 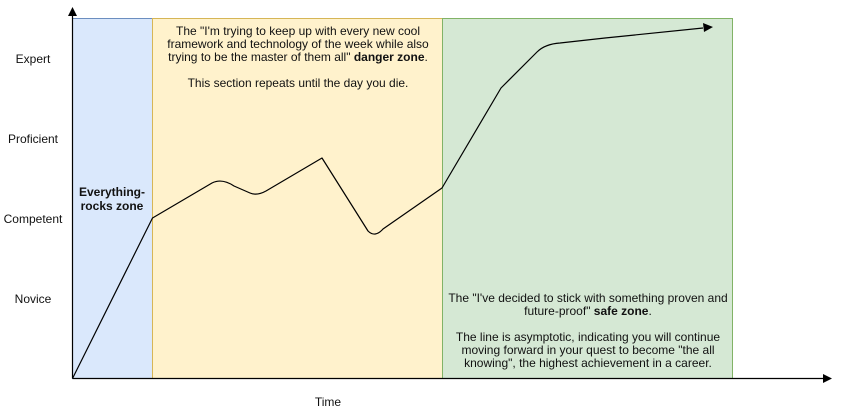 I want to click on y-level-novice: Novice, so click(x=33, y=299).